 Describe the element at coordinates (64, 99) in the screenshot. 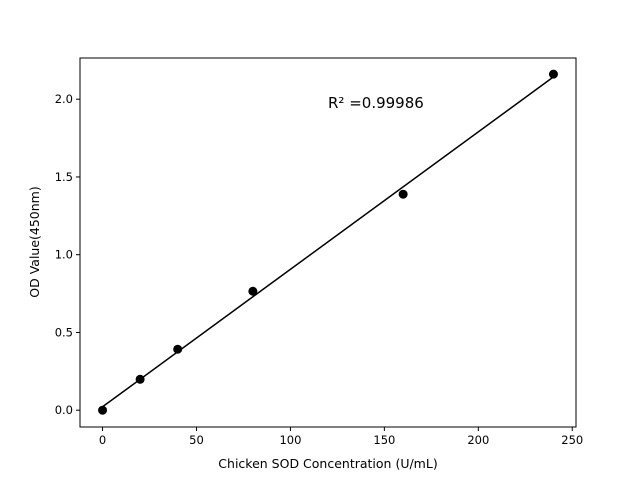

I see `y-tick-label: 2.0` at that location.